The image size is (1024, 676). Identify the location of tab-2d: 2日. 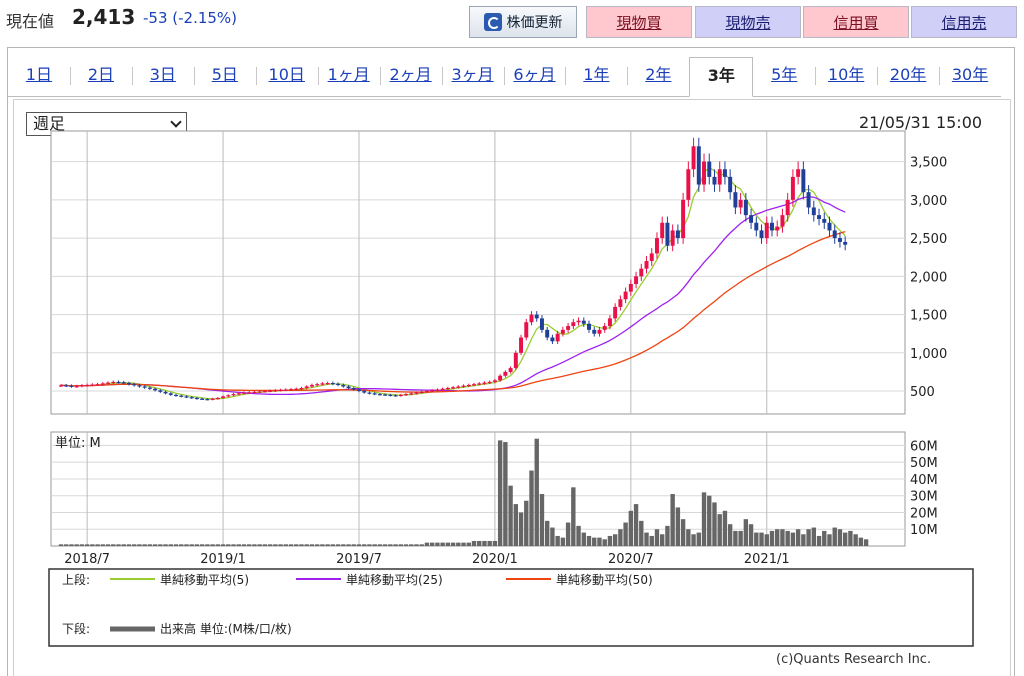
(100, 76).